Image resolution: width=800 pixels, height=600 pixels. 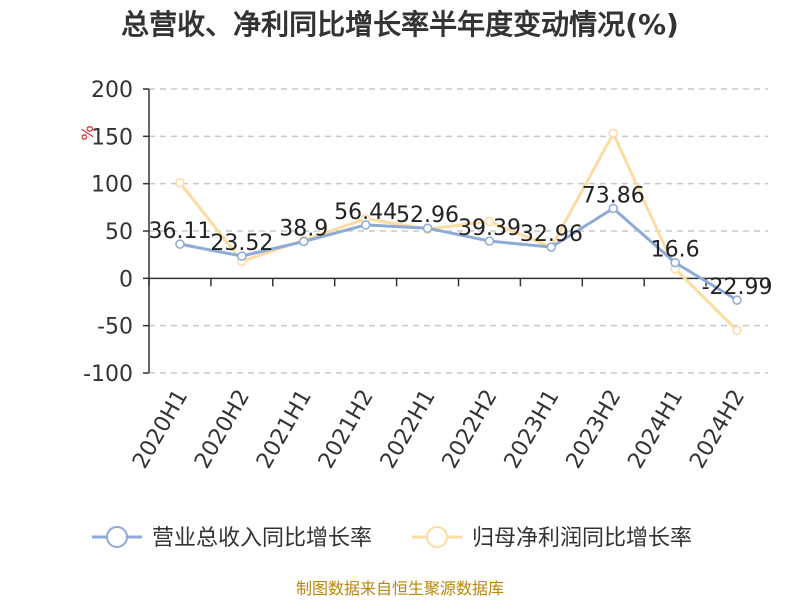 What do you see at coordinates (108, 374) in the screenshot?
I see `y-tick-label: -100` at bounding box center [108, 374].